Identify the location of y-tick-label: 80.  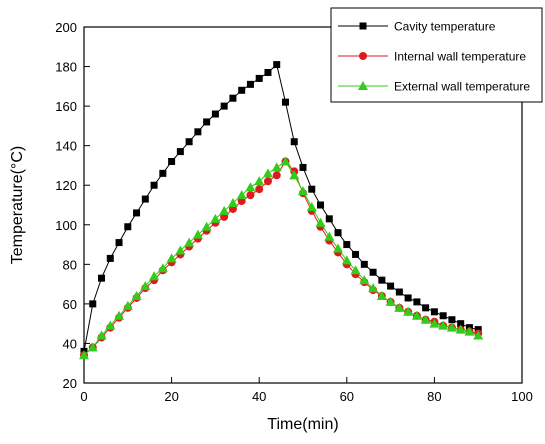
(70, 264).